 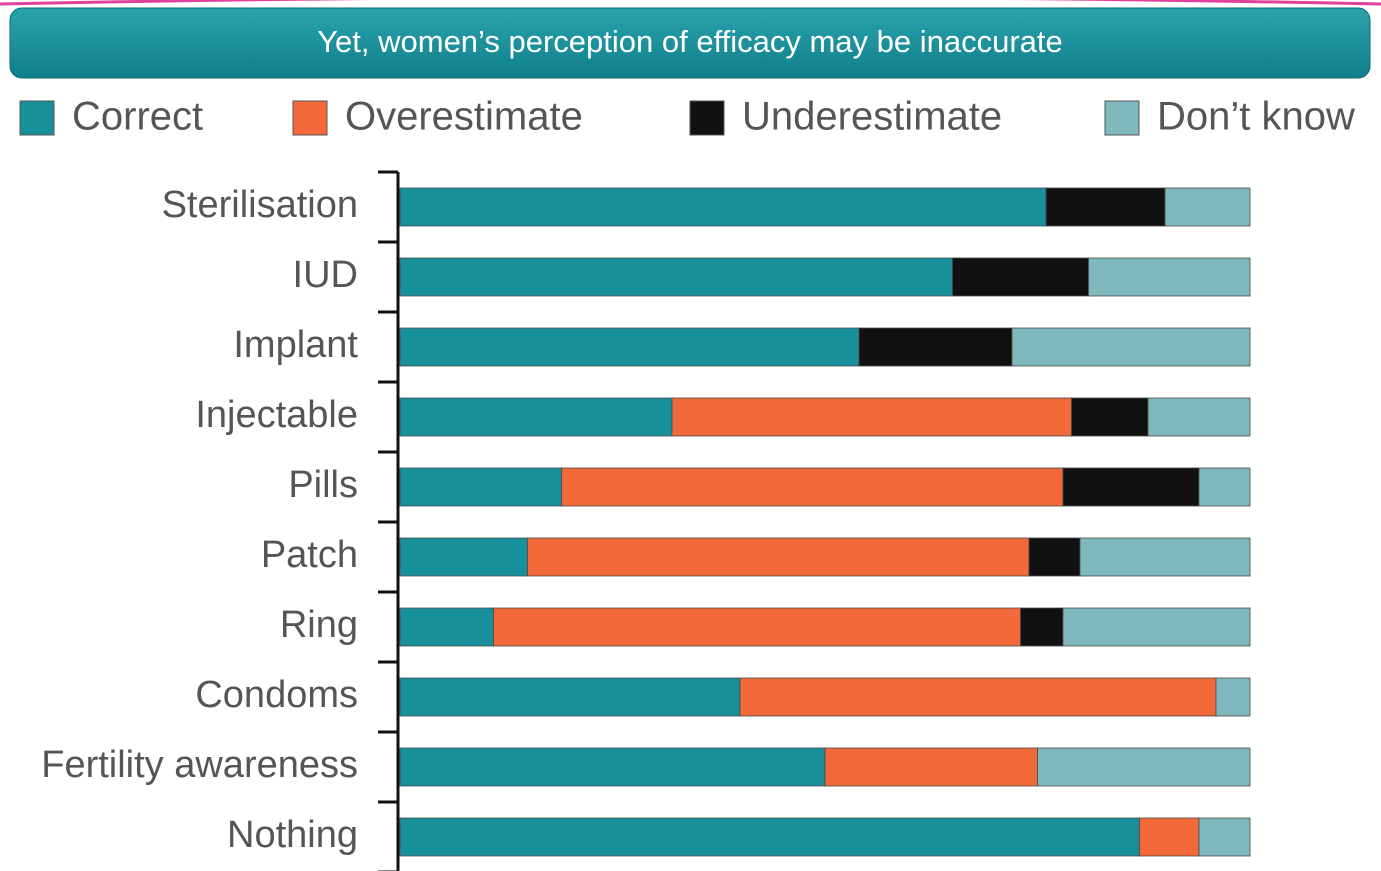 I want to click on y-tick-label: Pills, so click(x=323, y=485).